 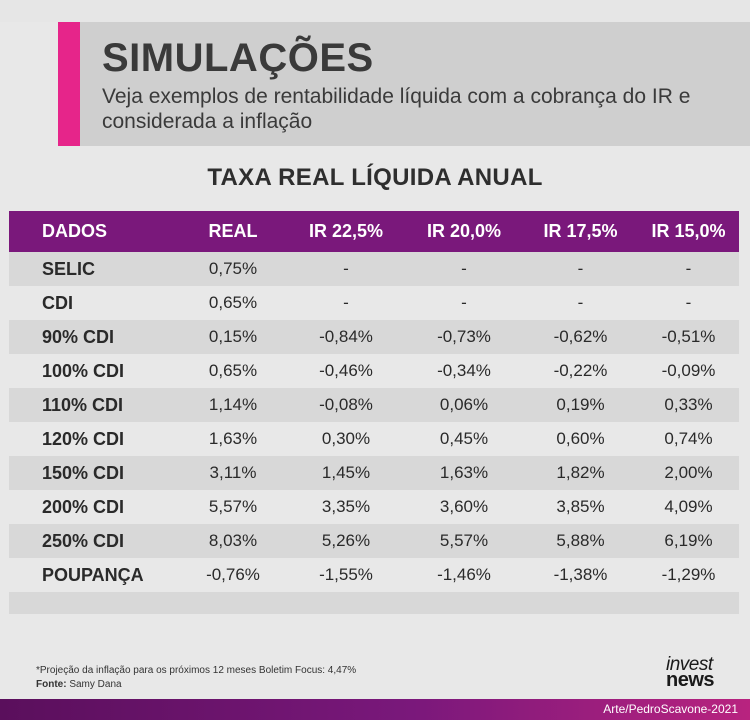 What do you see at coordinates (346, 336) in the screenshot?
I see `table-cell: -0,84%` at bounding box center [346, 336].